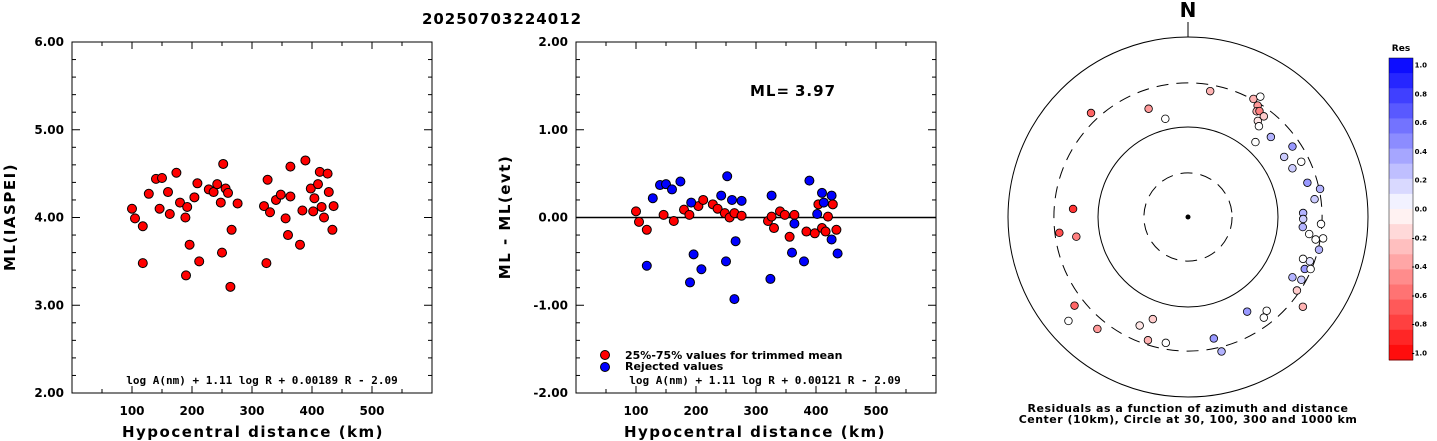 The image size is (1437, 441). Describe the element at coordinates (1419, 267) in the screenshot. I see `colorbar-tick-label: -0.4` at that location.